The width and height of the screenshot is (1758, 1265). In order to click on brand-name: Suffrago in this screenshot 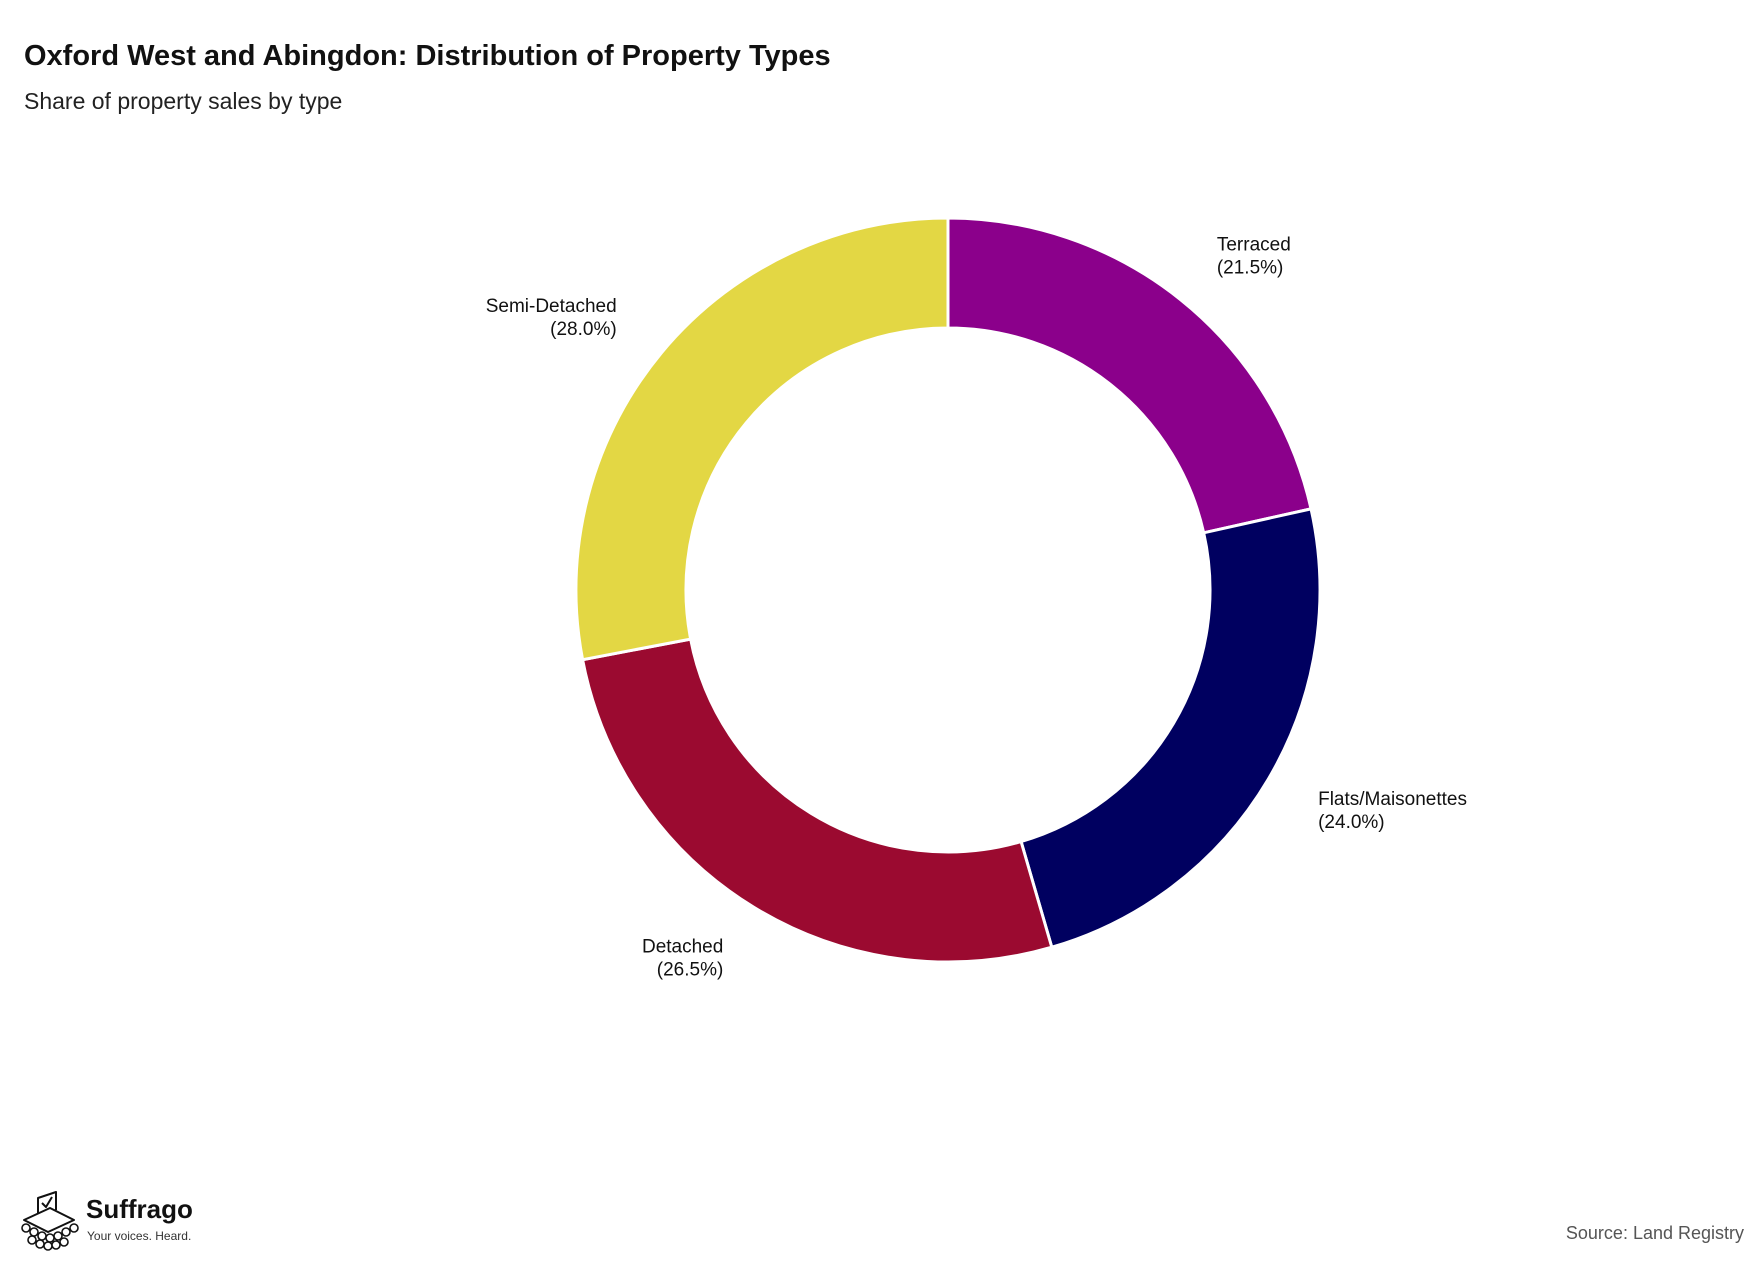, I will do `click(139, 1209)`.